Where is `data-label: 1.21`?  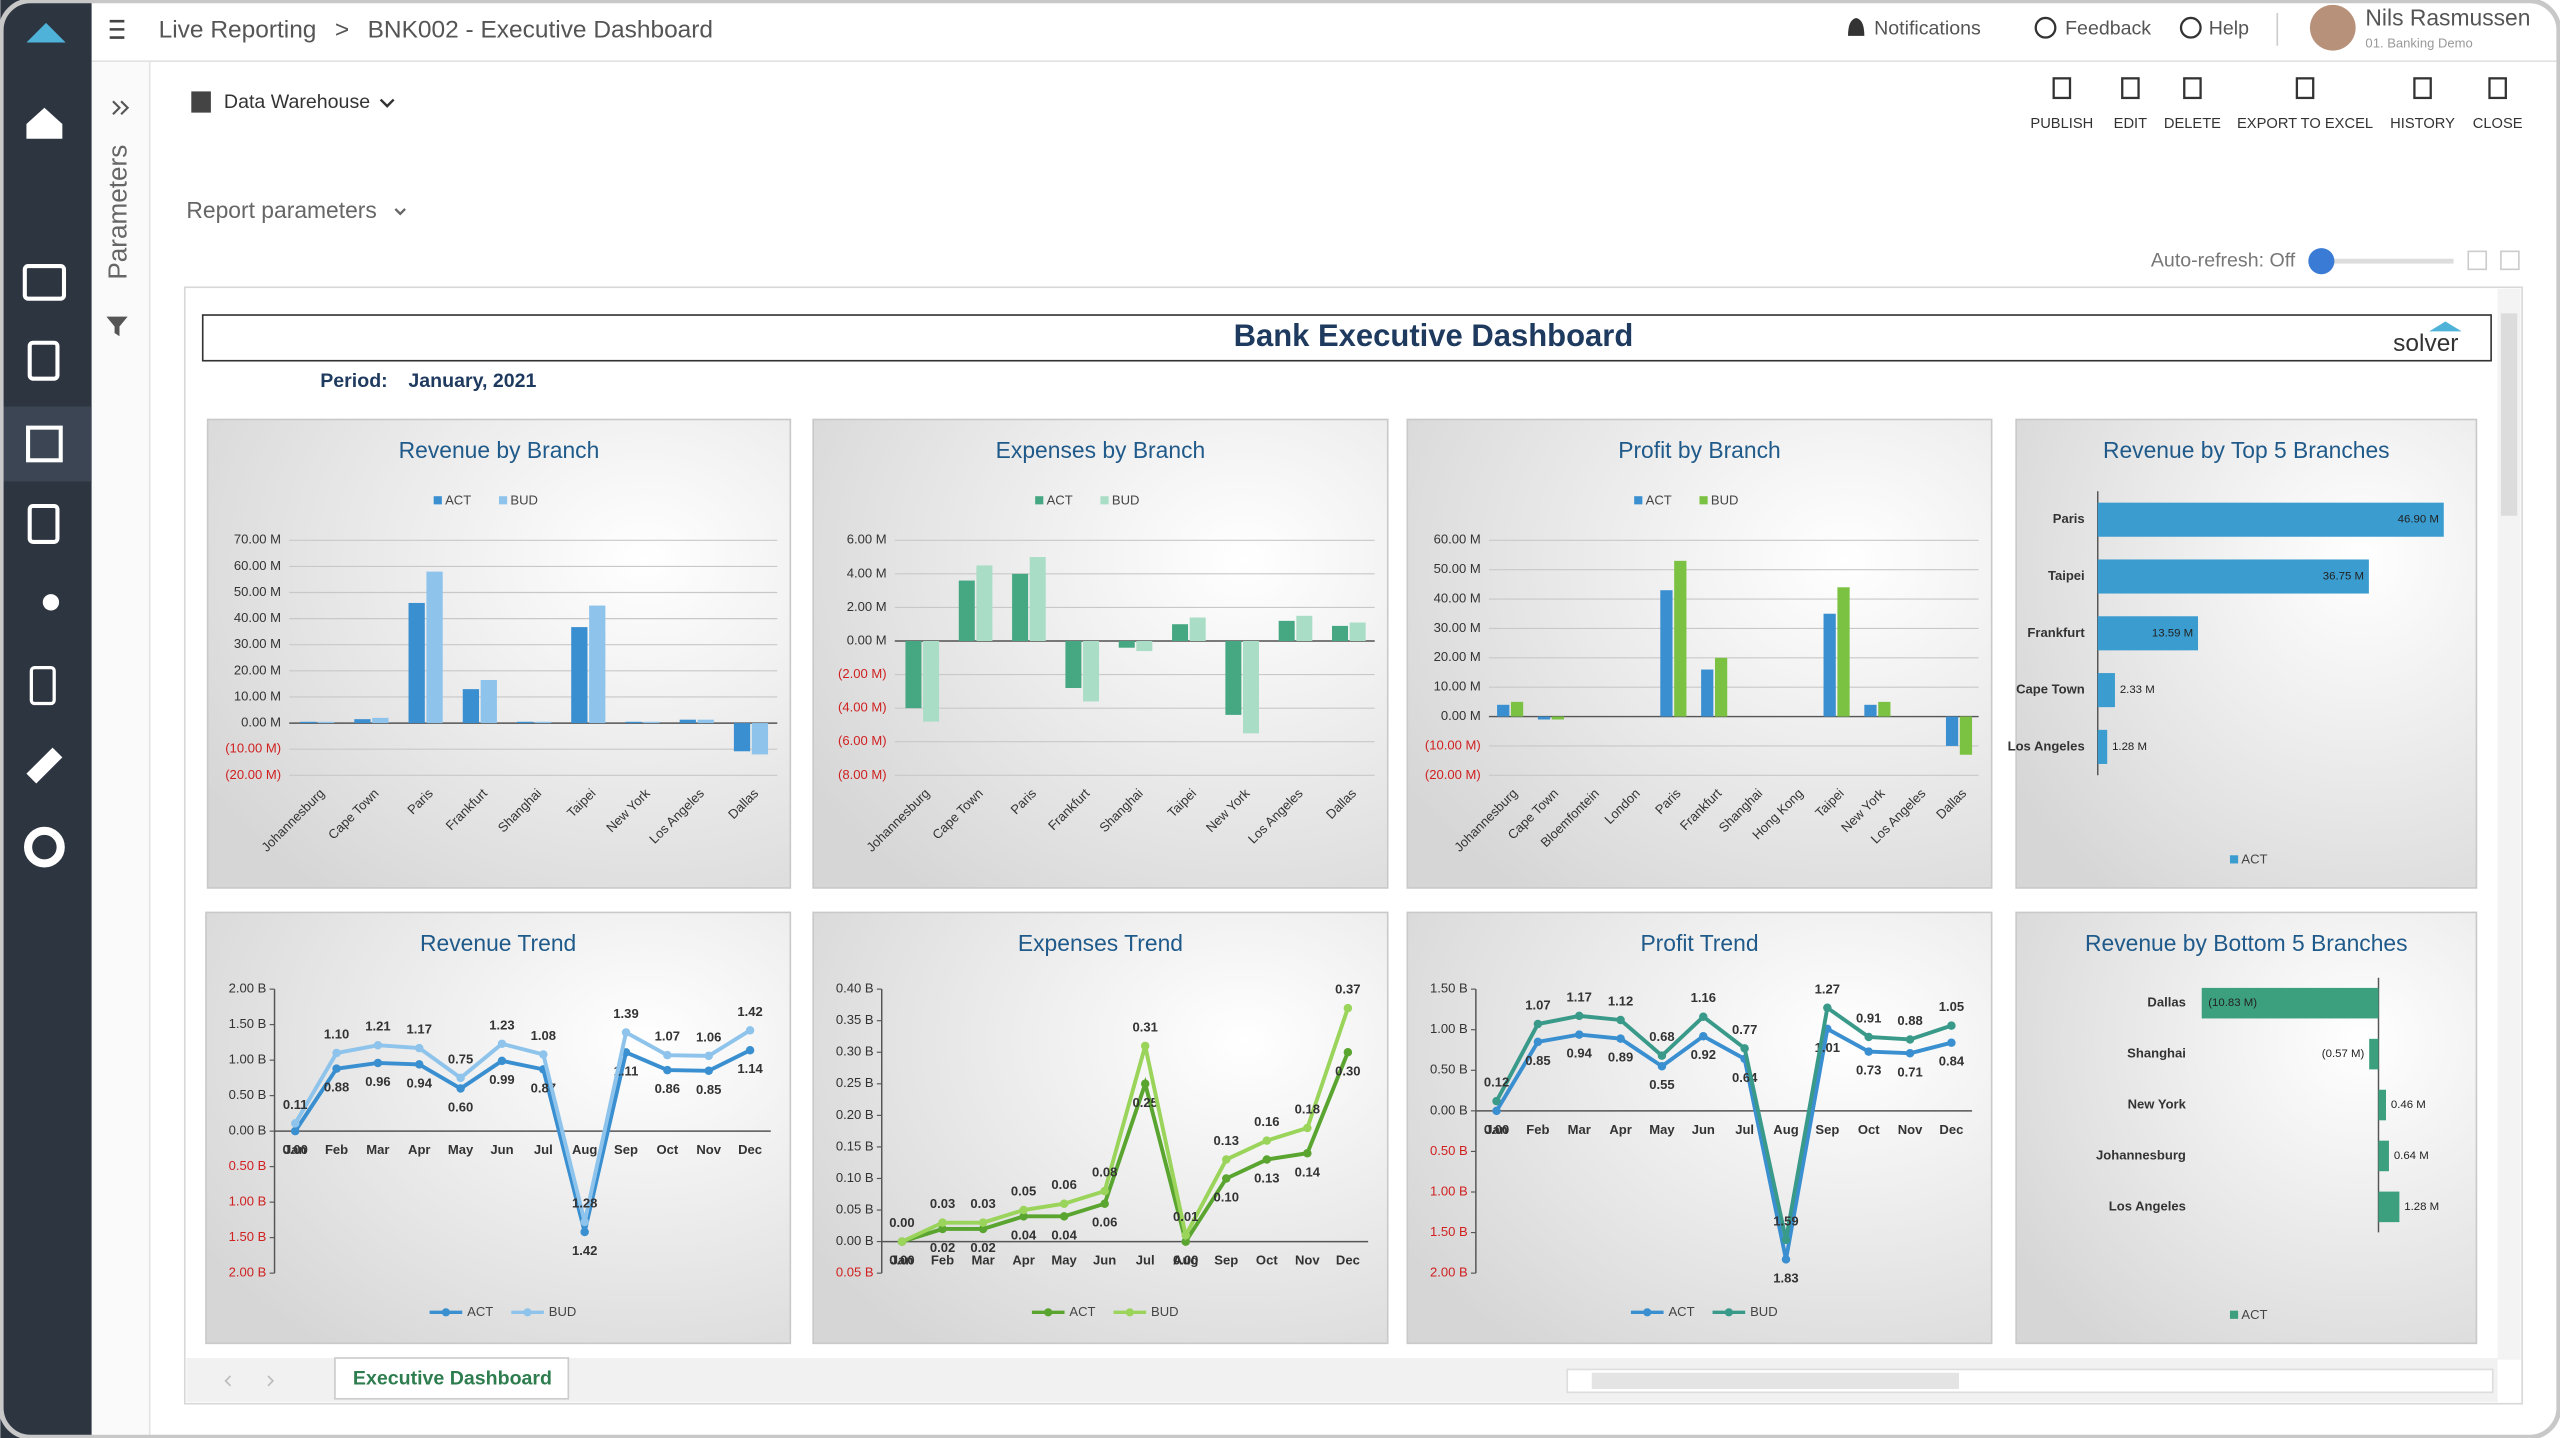 data-label: 1.21 is located at coordinates (377, 1026).